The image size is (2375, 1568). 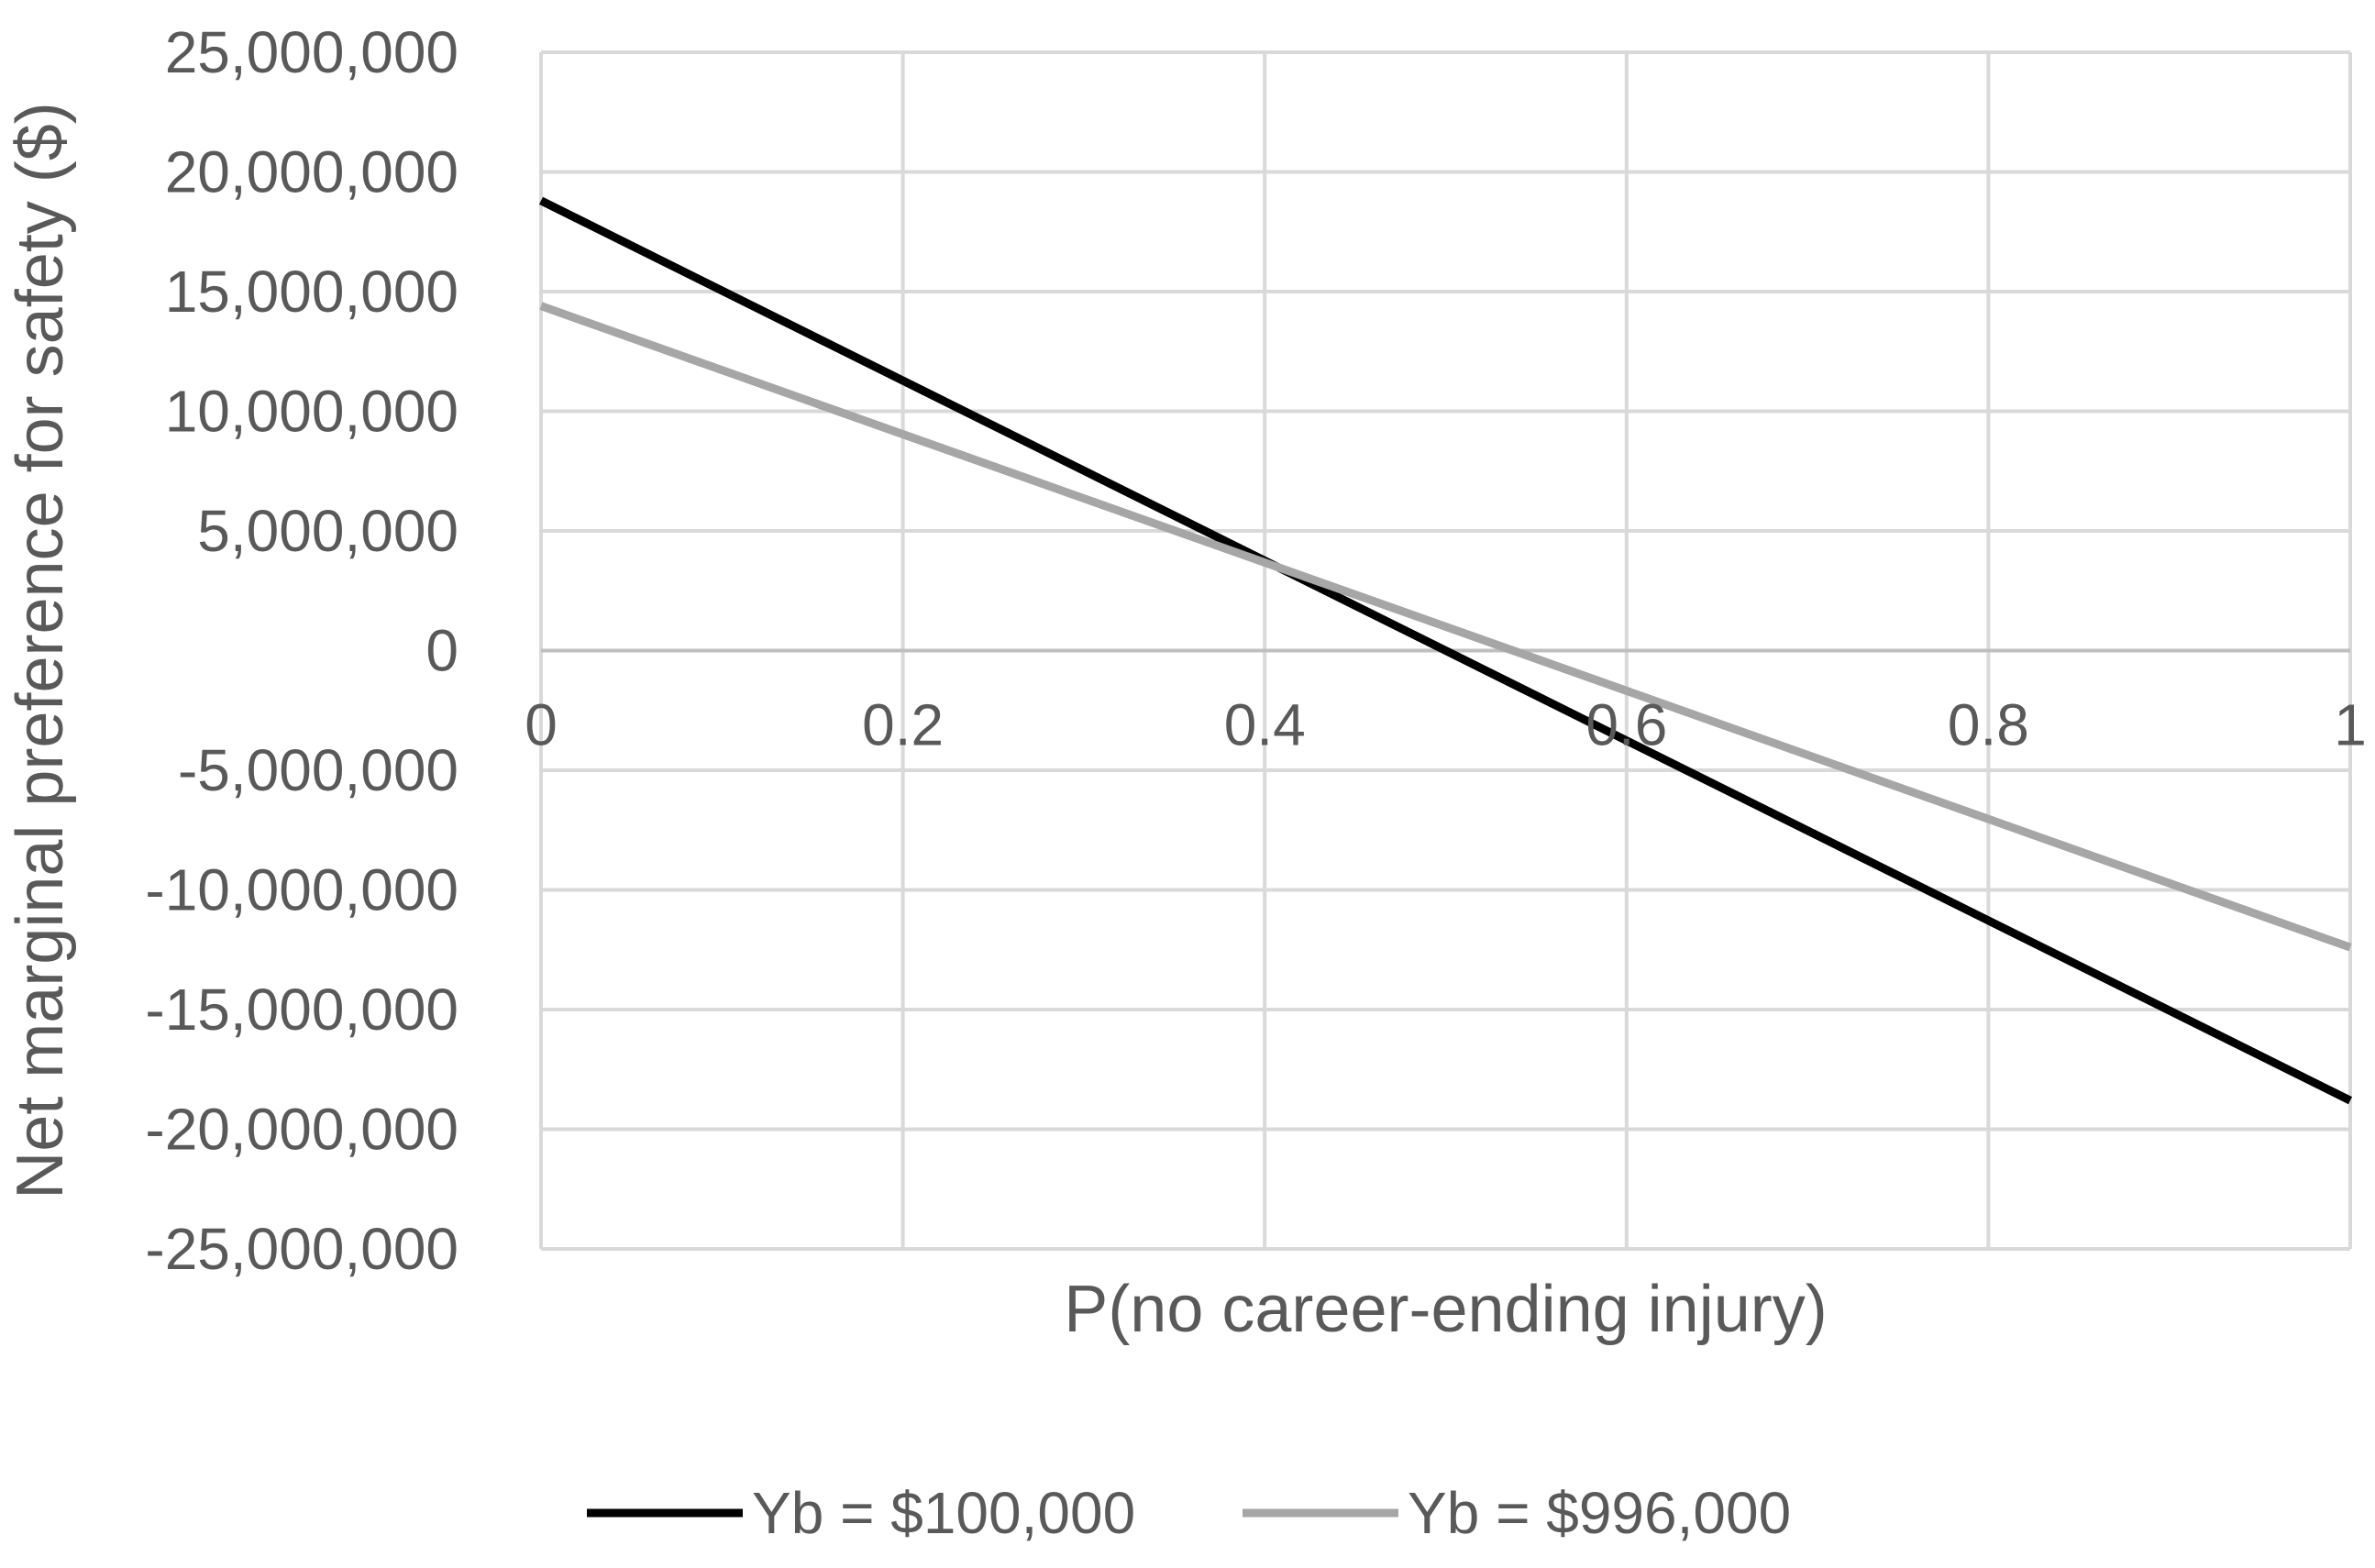 I want to click on x-axis-title: P(no career-ending injury), so click(x=1446, y=1310).